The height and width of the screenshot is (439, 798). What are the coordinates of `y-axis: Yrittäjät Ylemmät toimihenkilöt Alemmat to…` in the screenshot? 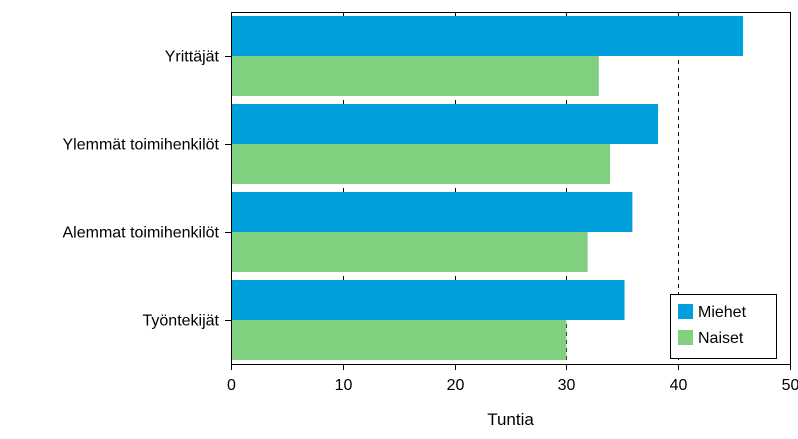 It's located at (147, 189).